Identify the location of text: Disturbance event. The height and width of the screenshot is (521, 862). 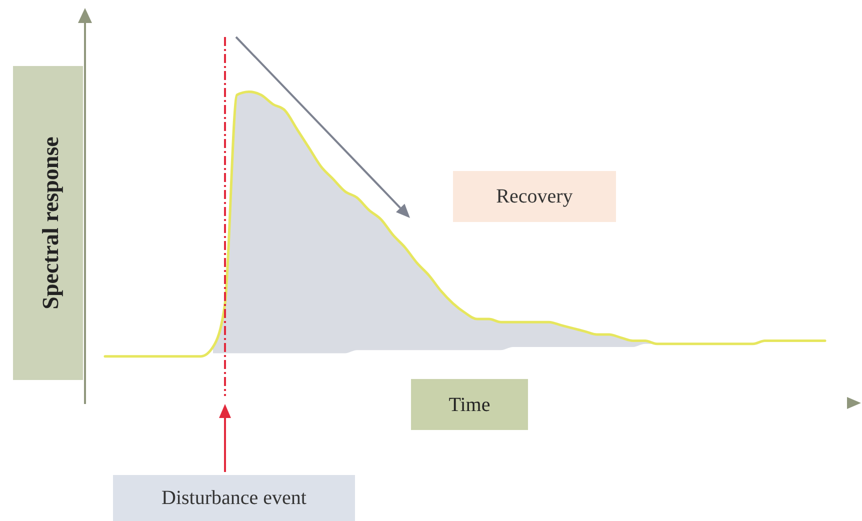
(234, 498).